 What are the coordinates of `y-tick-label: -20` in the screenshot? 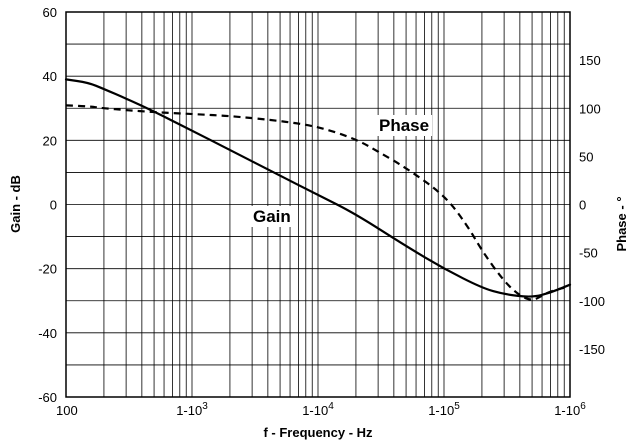 It's located at (47, 269).